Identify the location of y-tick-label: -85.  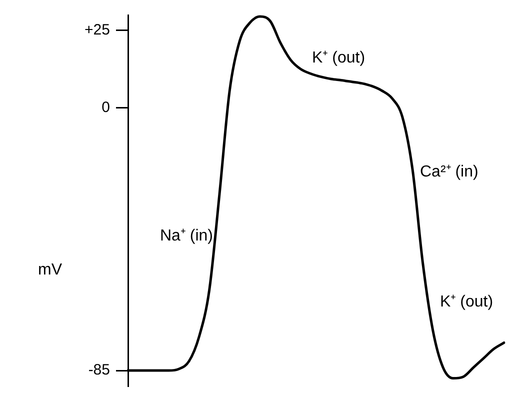
(99, 370).